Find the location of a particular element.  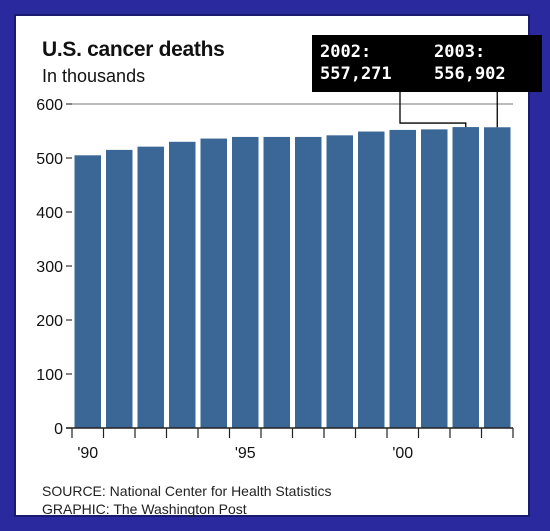

x-tick-label: '90 is located at coordinates (87, 453).